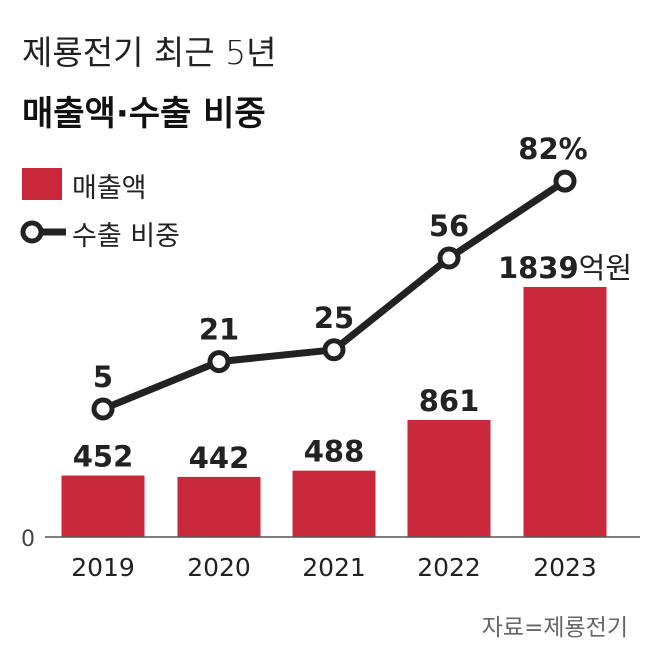  I want to click on chart-subtitle: 매출액·수출 비중, so click(144, 114).